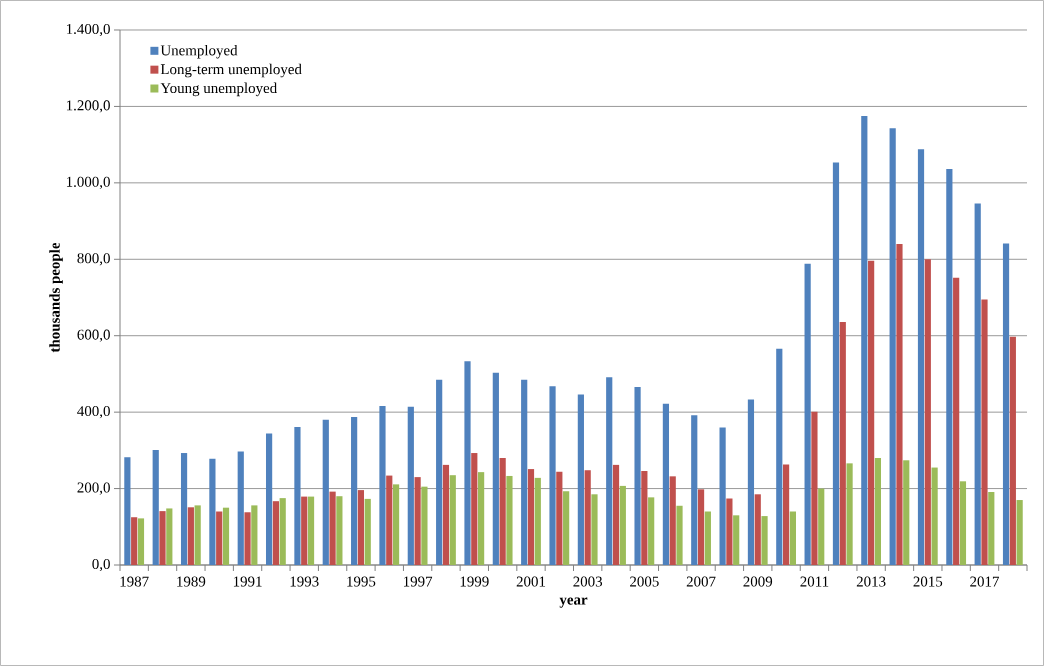 This screenshot has width=1044, height=666. What do you see at coordinates (93, 488) in the screenshot?
I see `y-tick-label: 200,0` at bounding box center [93, 488].